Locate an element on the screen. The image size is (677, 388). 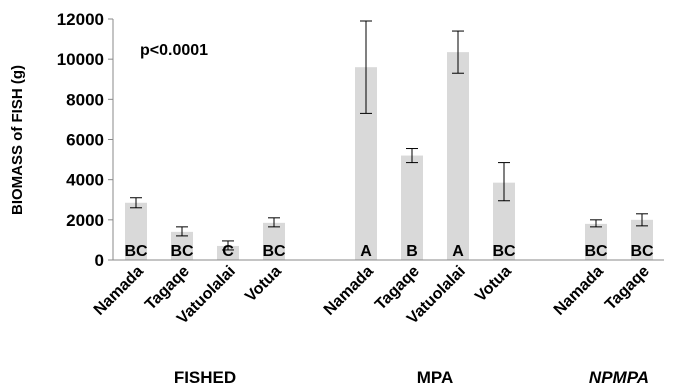
y-axis: 0 2000 4000 6000 8000 10000 12000 is located at coordinates (85, 140).